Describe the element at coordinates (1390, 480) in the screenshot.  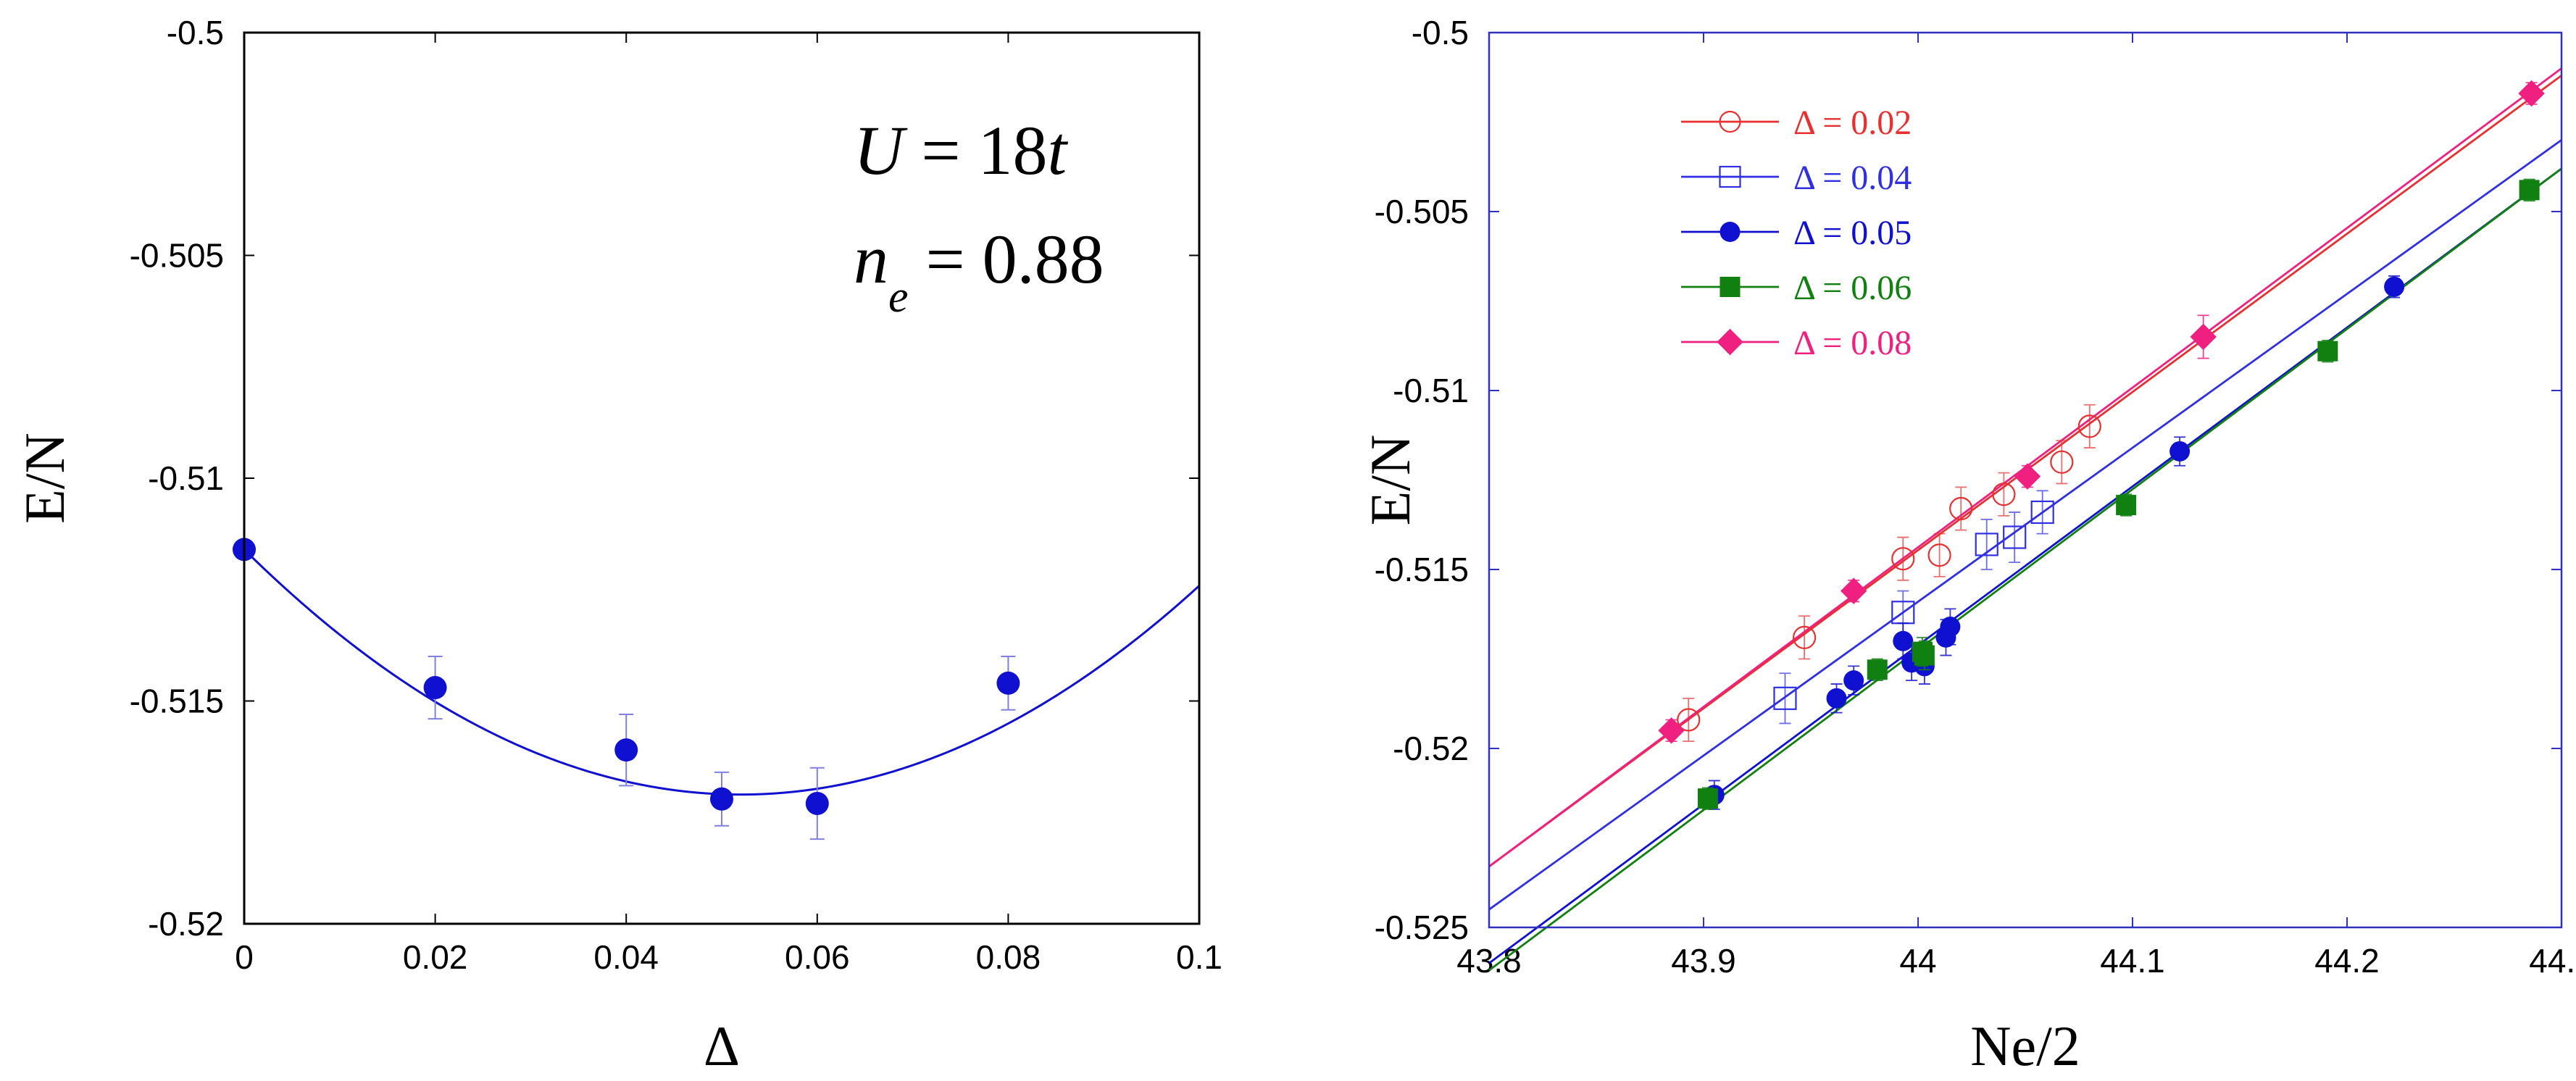
I see `right-y-axis-label: E/N` at that location.